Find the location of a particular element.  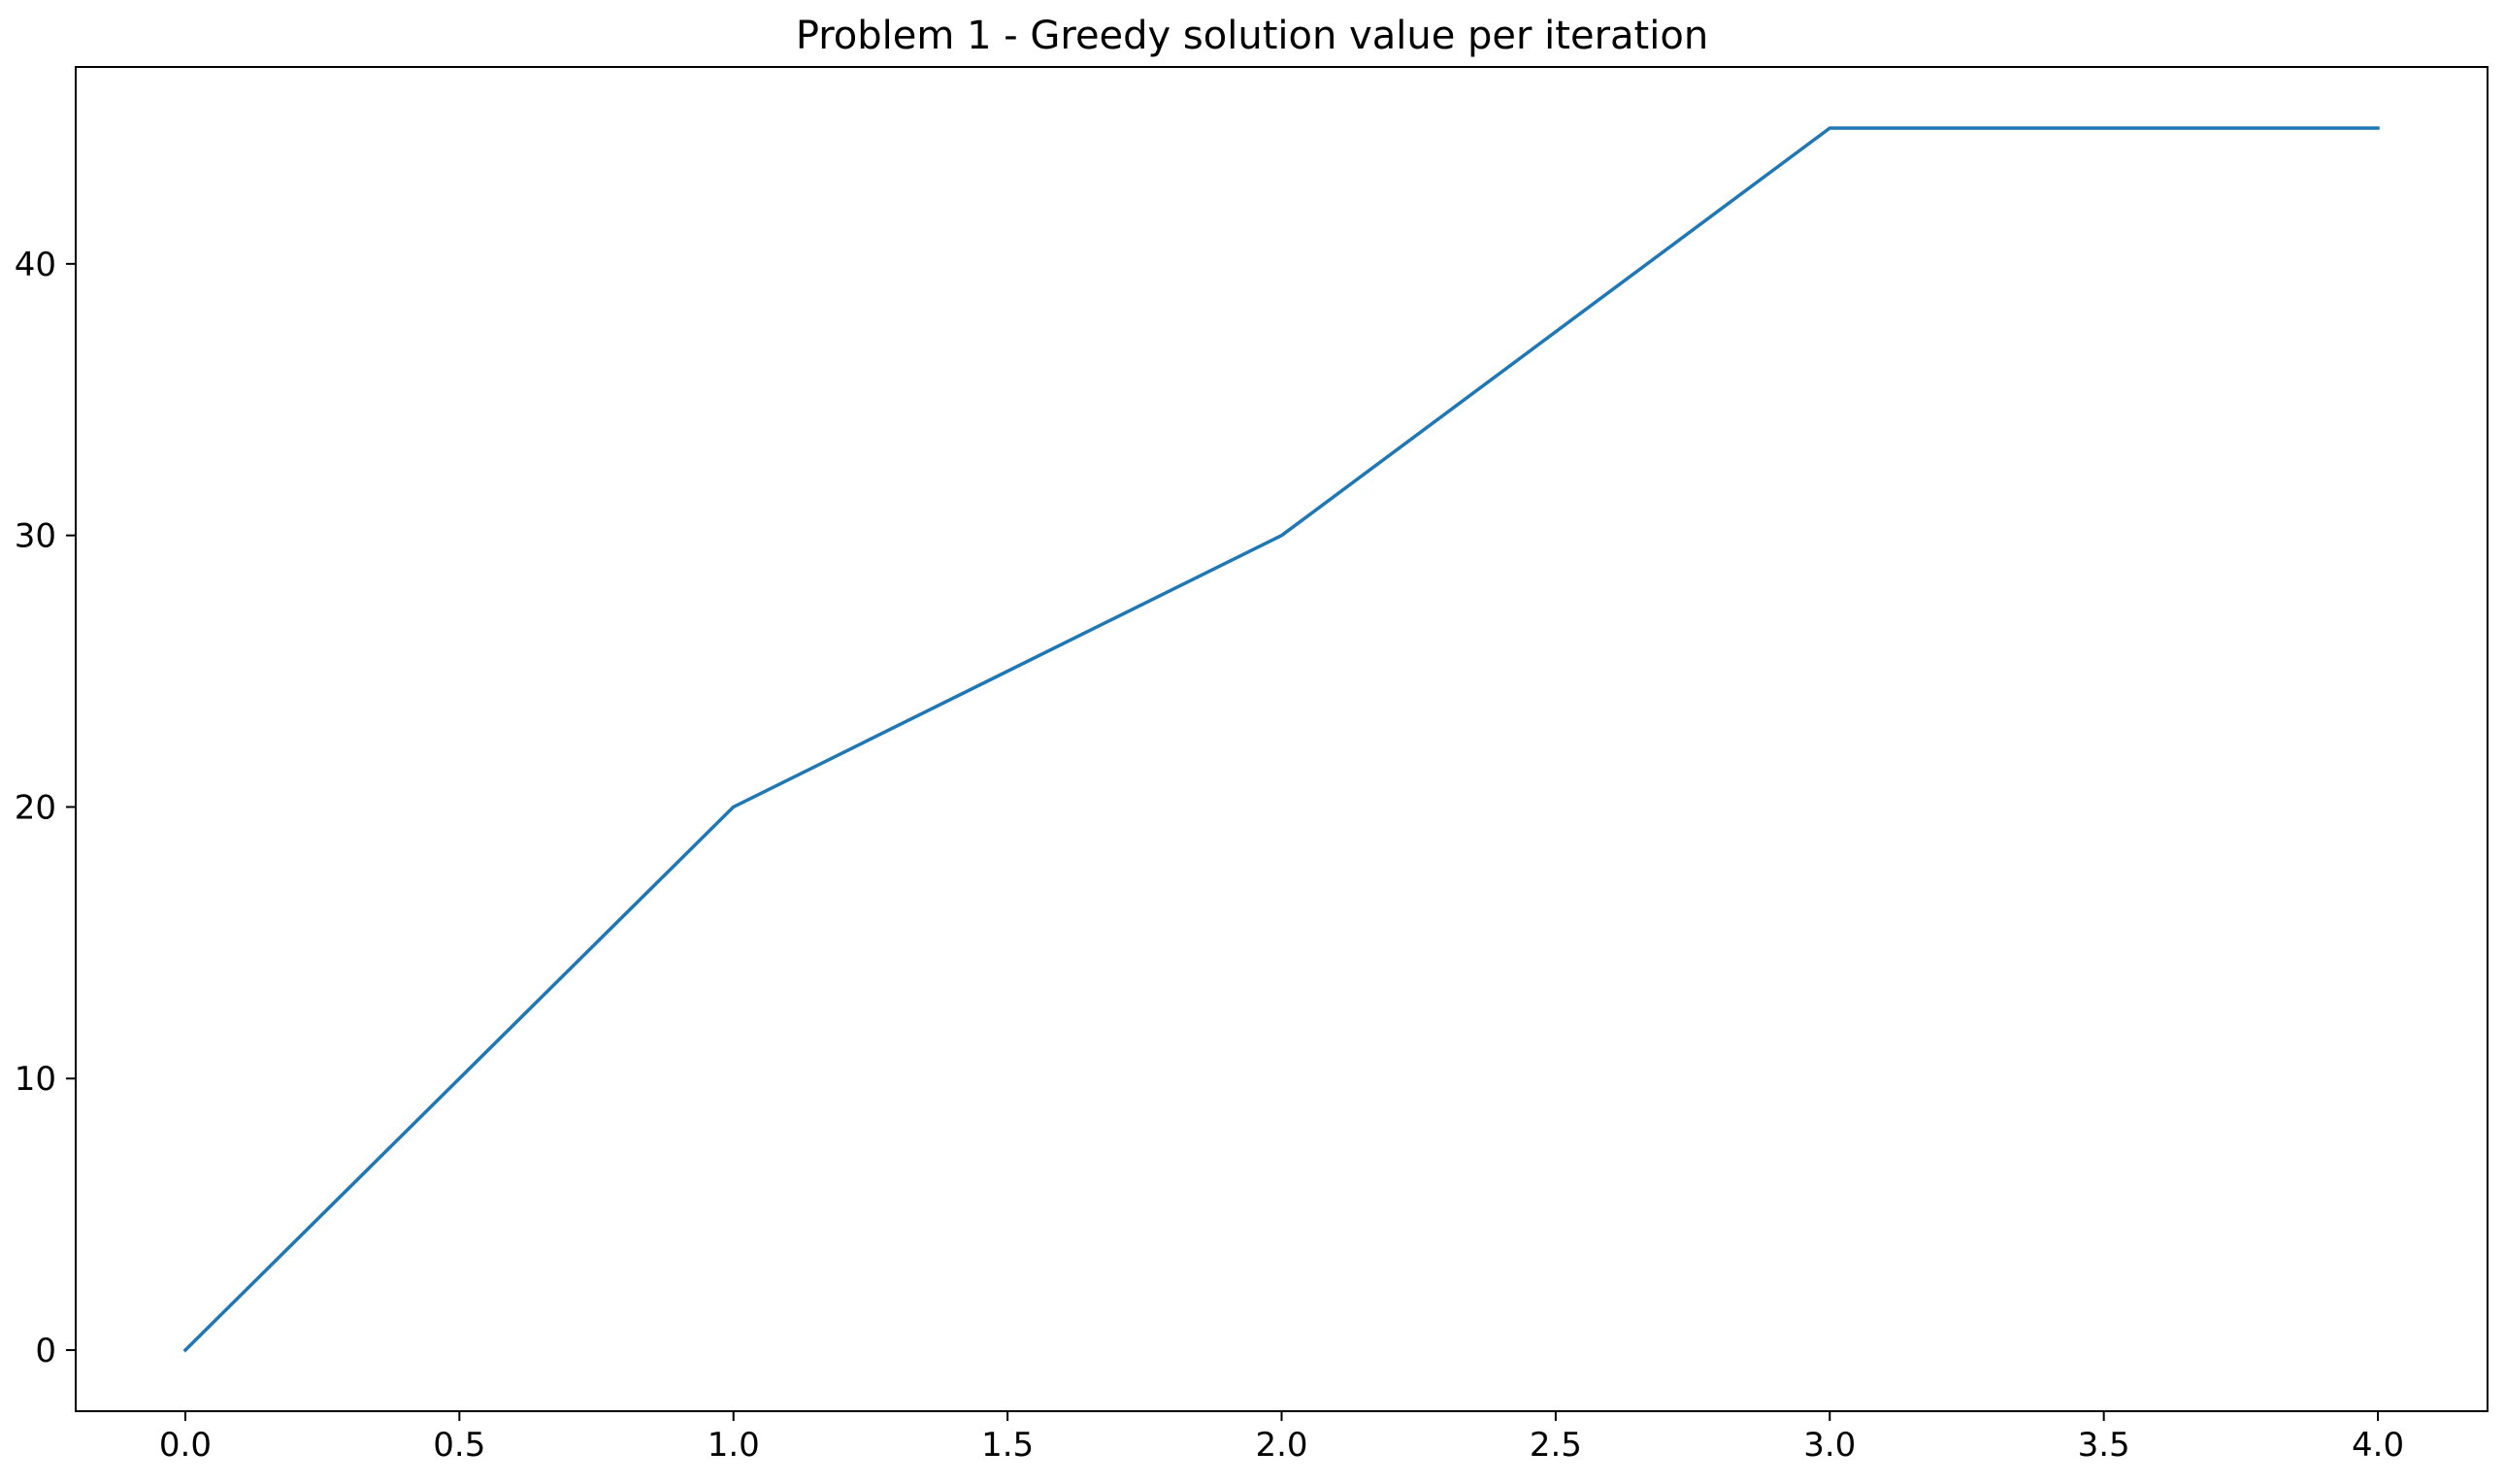

x-tick-label: 0.5 is located at coordinates (459, 1445).